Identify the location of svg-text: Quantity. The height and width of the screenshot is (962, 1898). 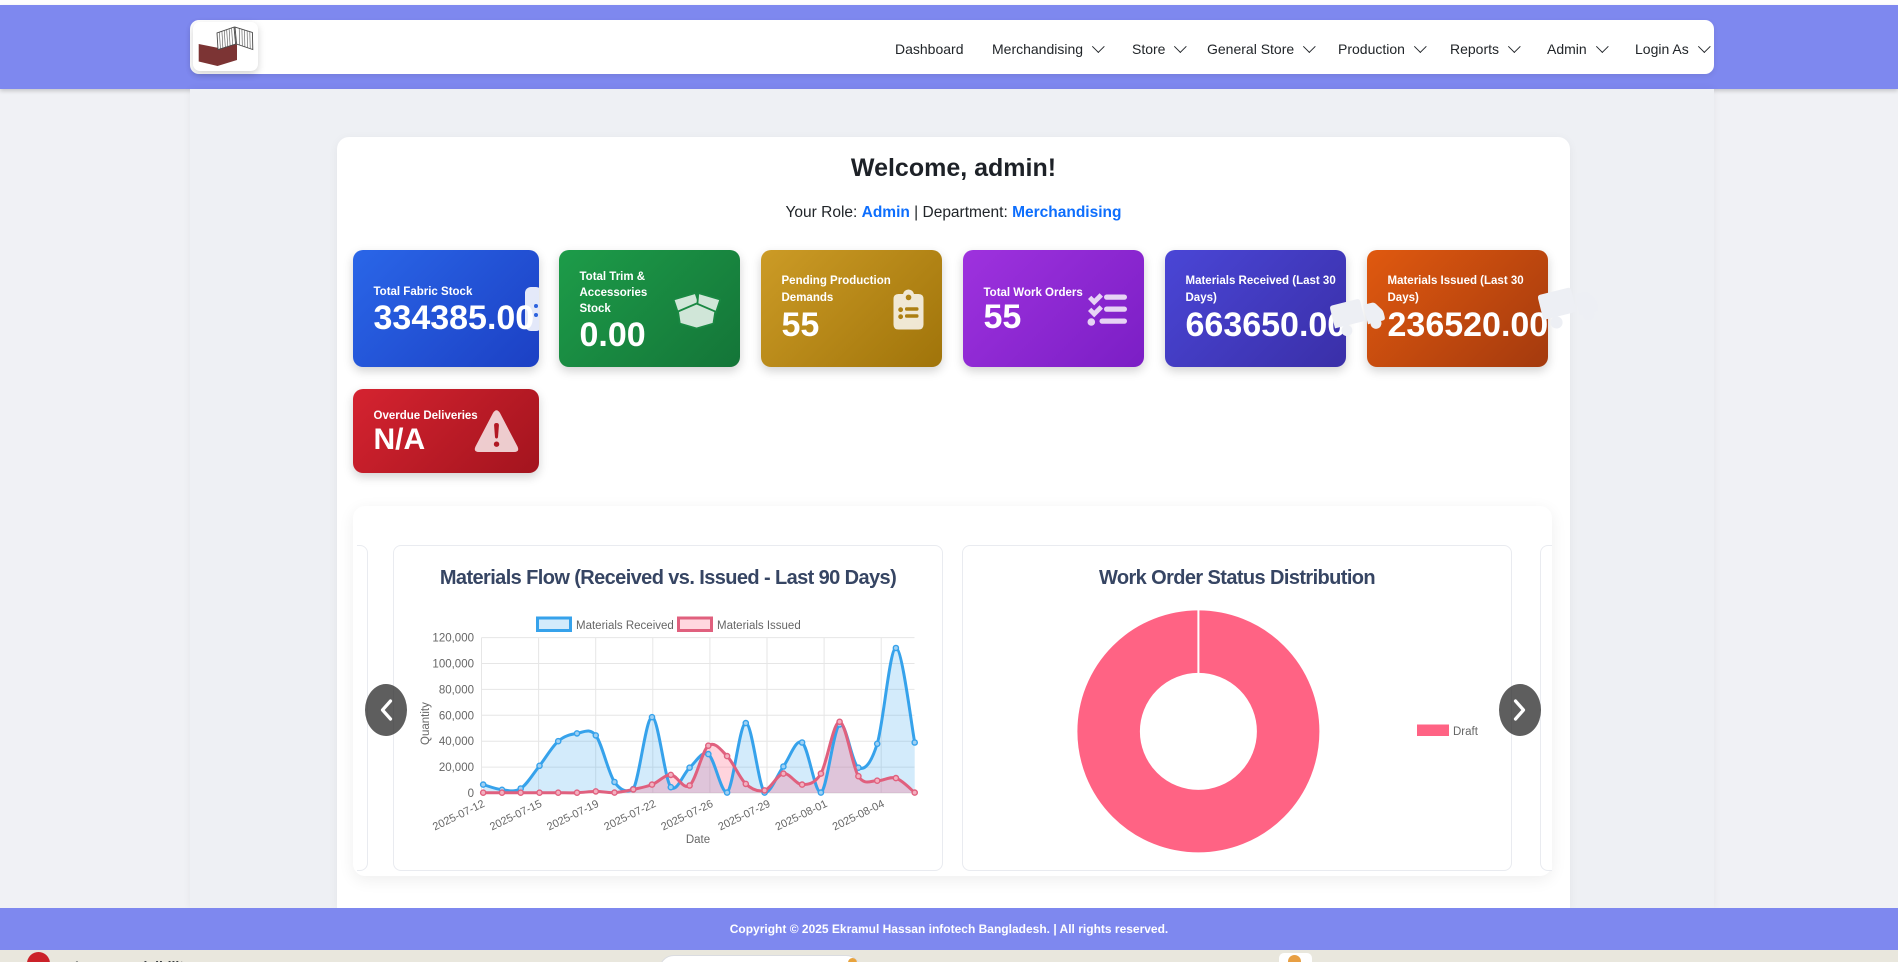
(426, 723).